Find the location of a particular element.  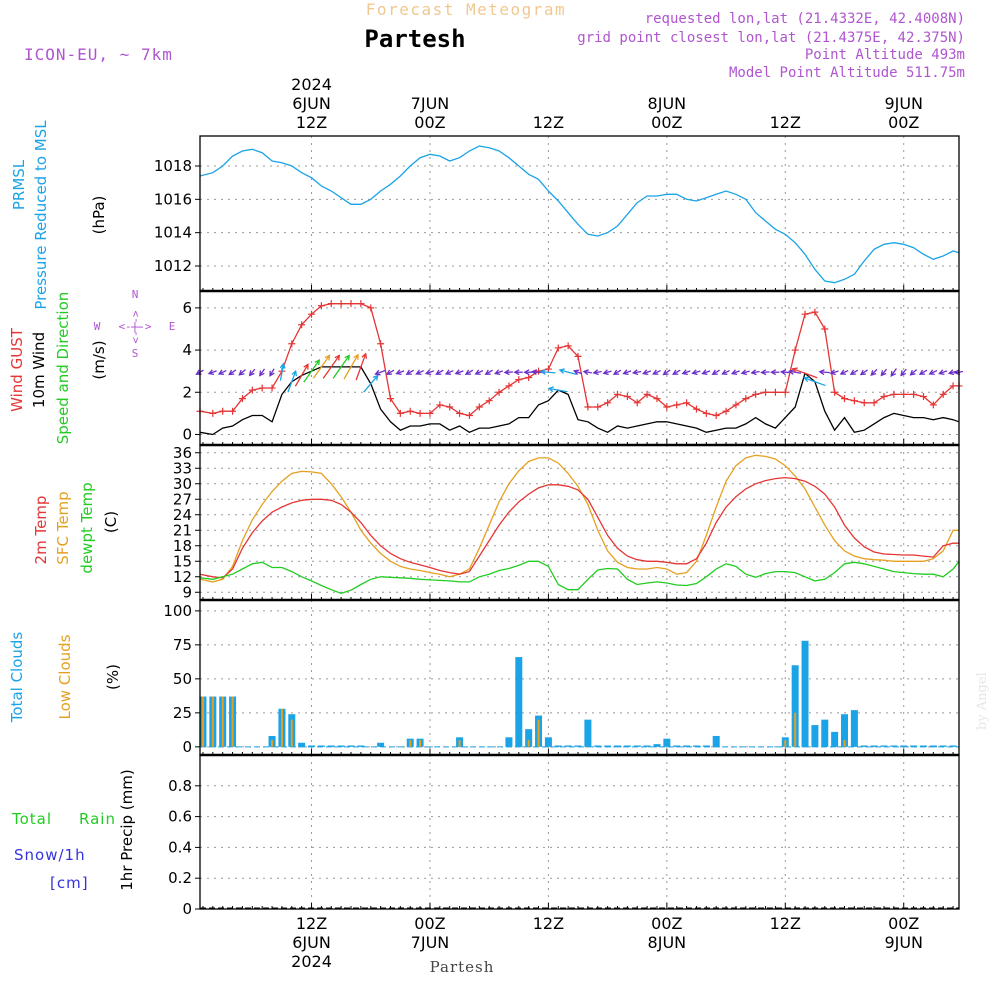

precip-ytick-label: 0.4 is located at coordinates (180, 847).